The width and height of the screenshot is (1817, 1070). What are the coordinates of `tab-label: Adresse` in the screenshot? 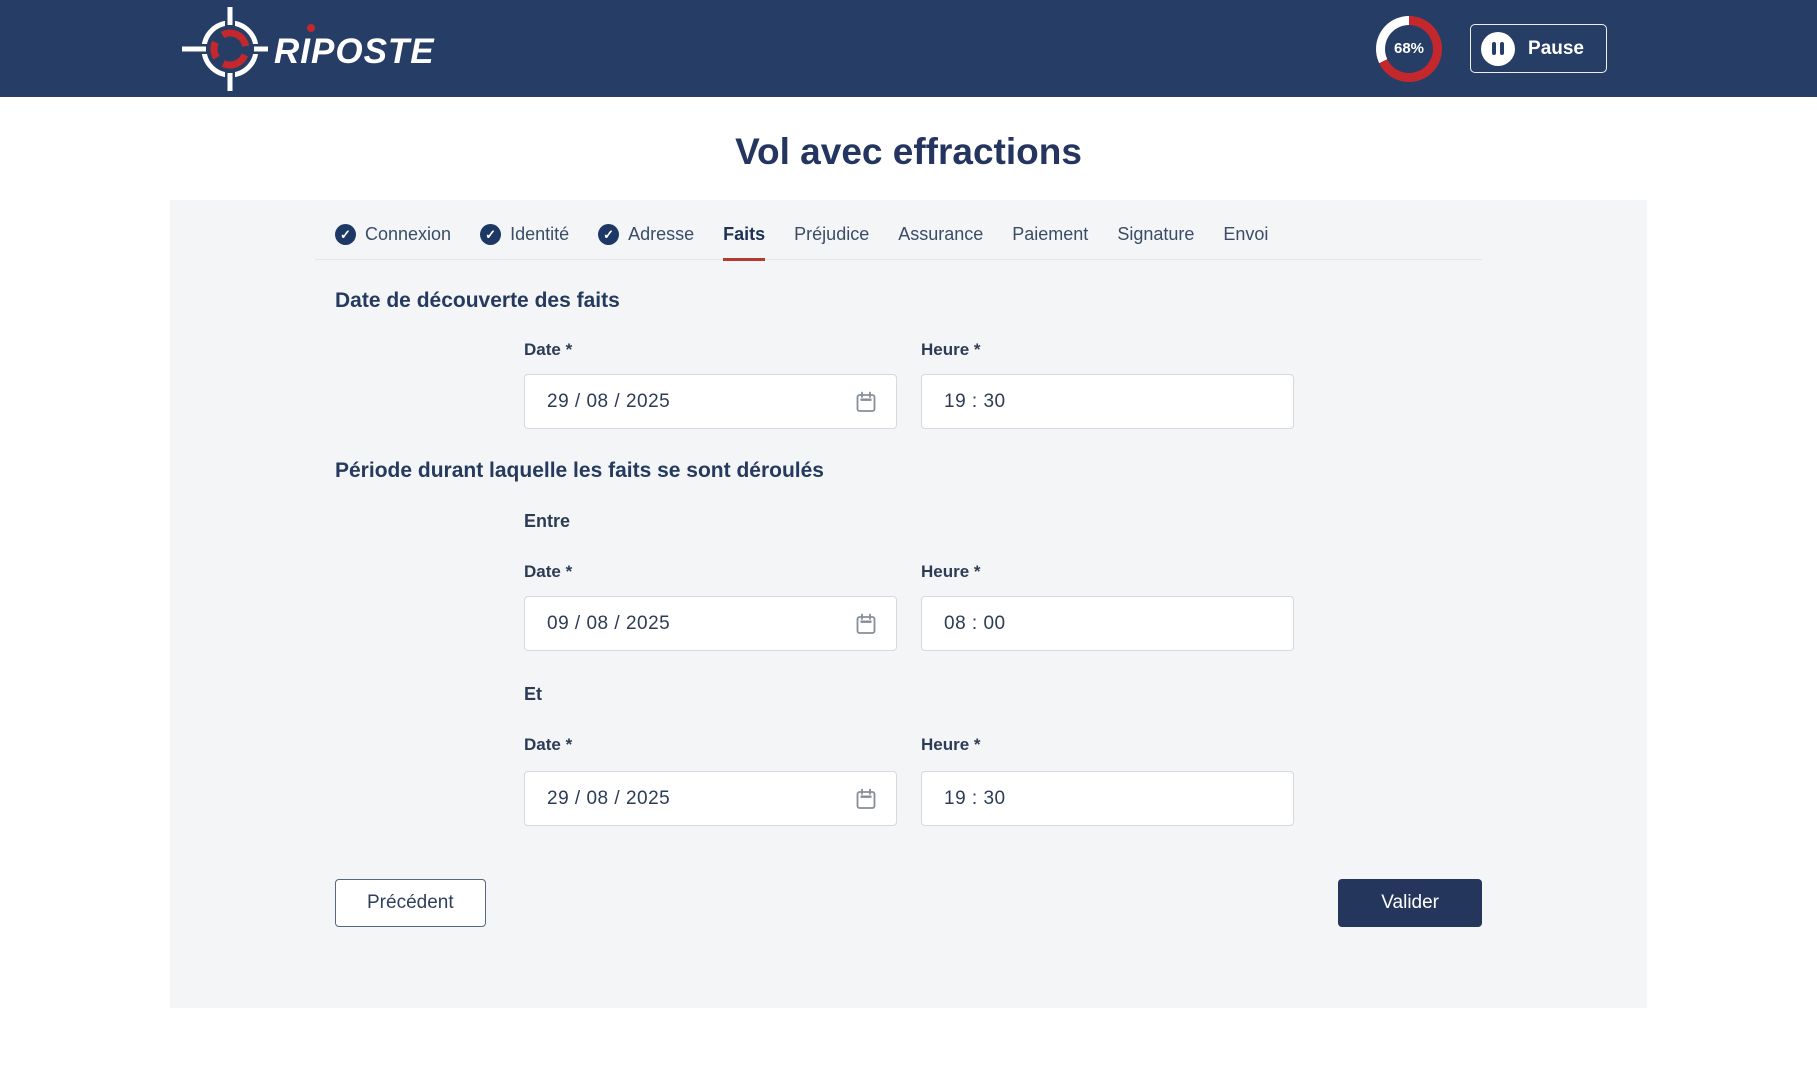 It's located at (661, 234).